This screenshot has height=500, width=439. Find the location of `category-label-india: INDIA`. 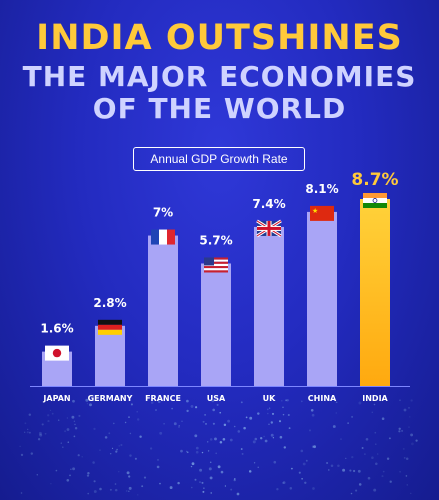

category-label-india: INDIA is located at coordinates (375, 398).